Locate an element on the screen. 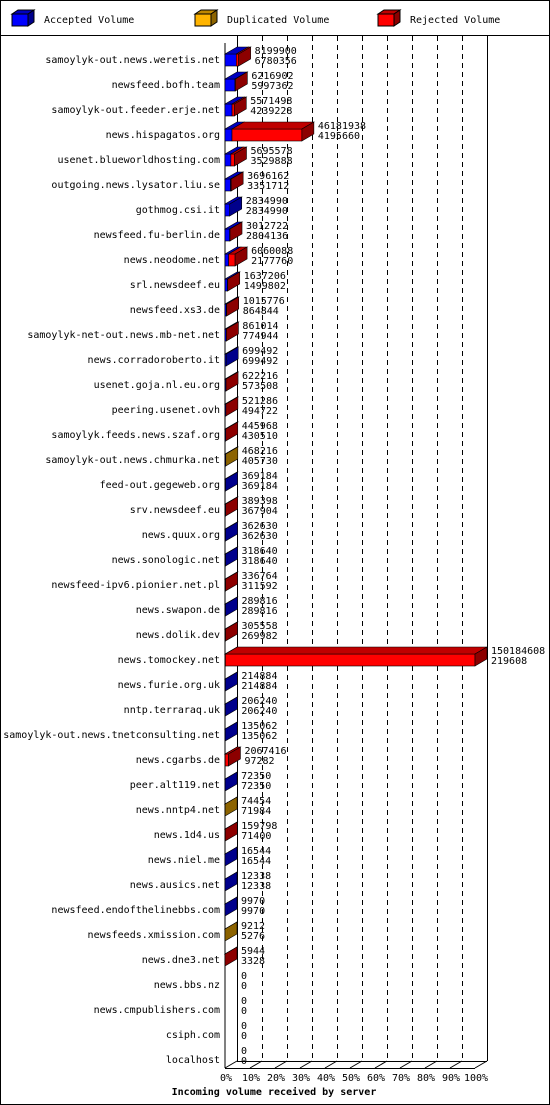  accepted-label: 1499802 is located at coordinates (265, 286).